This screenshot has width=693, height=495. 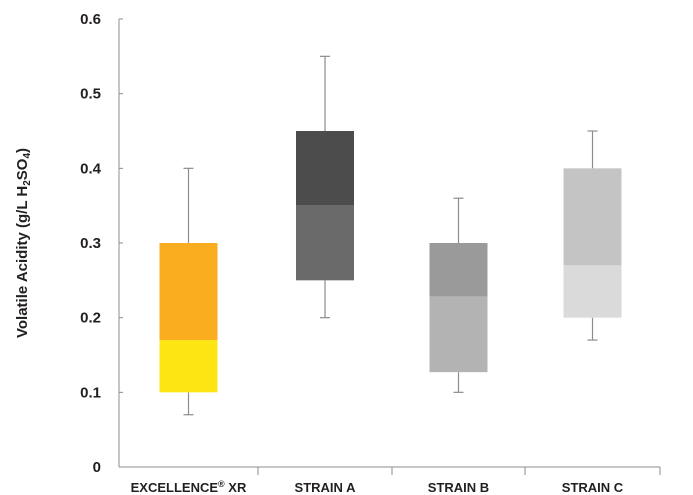 What do you see at coordinates (326, 487) in the screenshot?
I see `x-category-label: STRAIN A` at bounding box center [326, 487].